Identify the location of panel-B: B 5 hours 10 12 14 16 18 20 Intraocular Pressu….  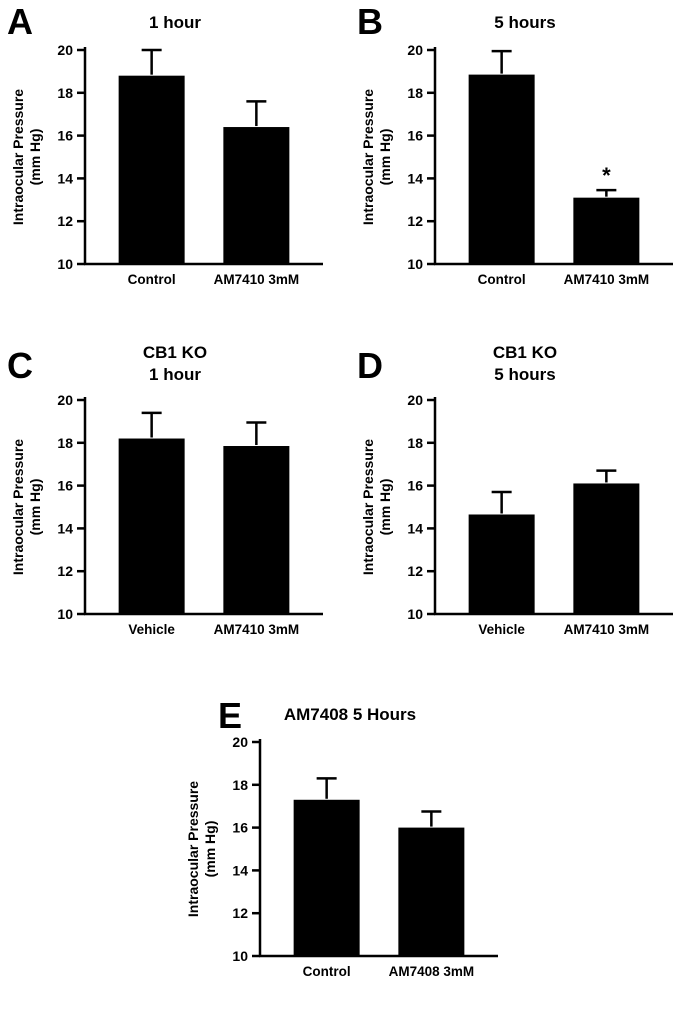
(525, 154).